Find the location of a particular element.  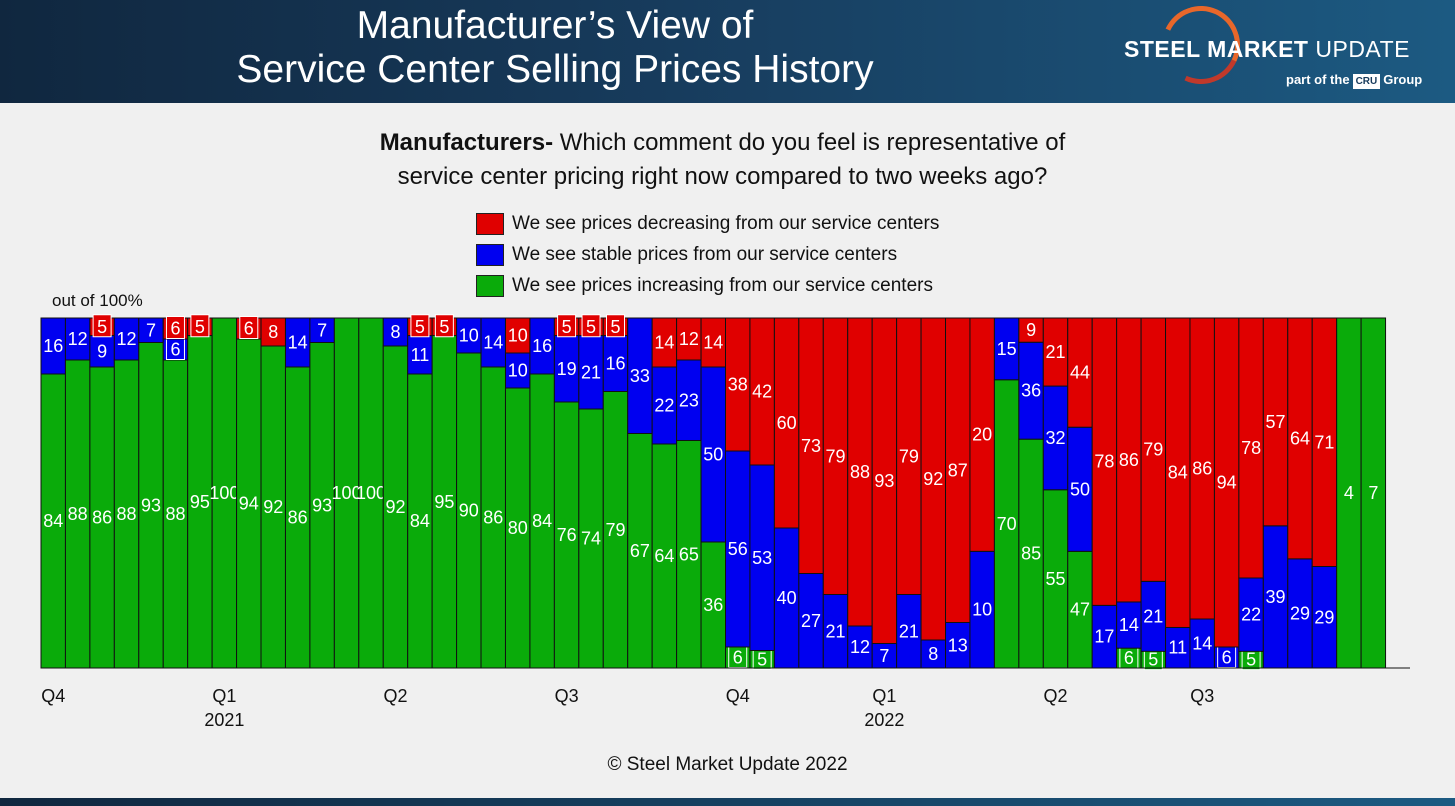

label-increasing-15: 84 is located at coordinates (420, 521).